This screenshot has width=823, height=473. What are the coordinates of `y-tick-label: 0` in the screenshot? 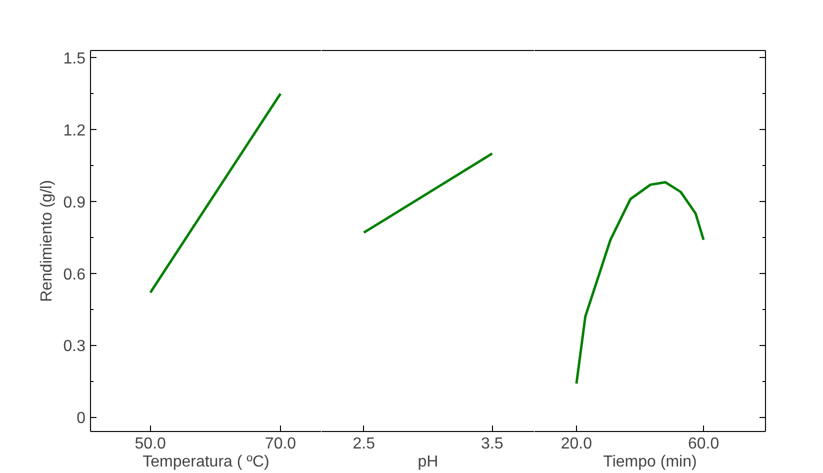 It's located at (81, 419).